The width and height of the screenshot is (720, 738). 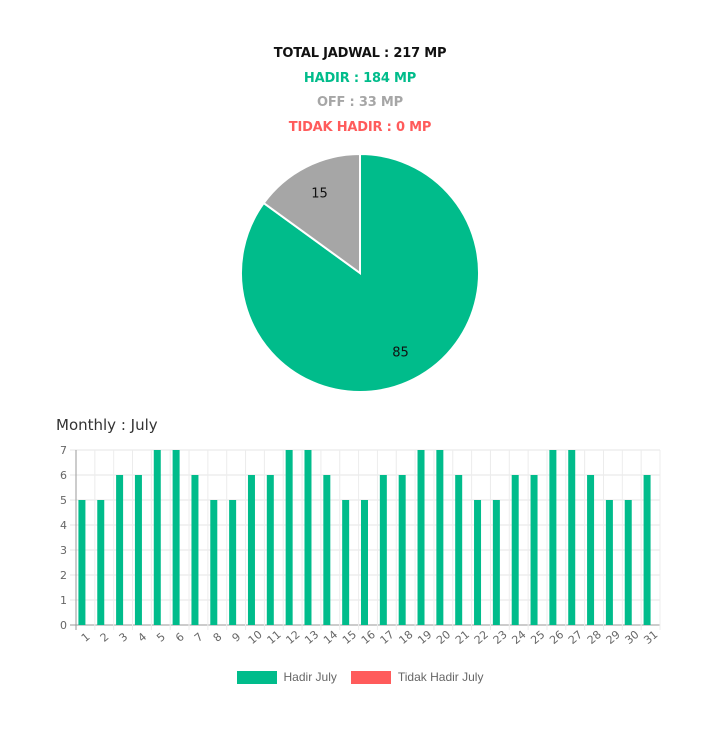 I want to click on x-tick-label: 7, so click(x=199, y=637).